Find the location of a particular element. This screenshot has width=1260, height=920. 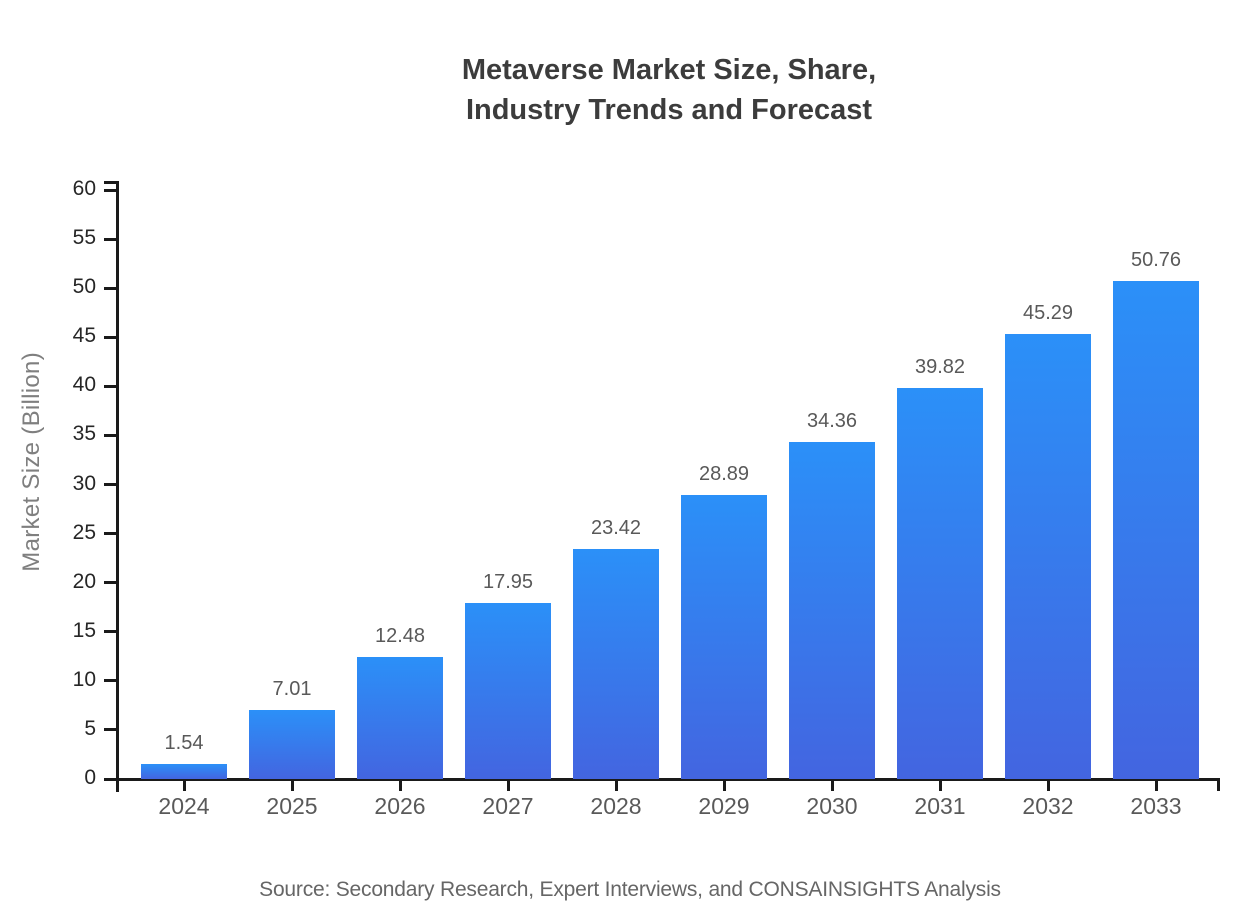

x-tick-label: 2024 is located at coordinates (184, 806).